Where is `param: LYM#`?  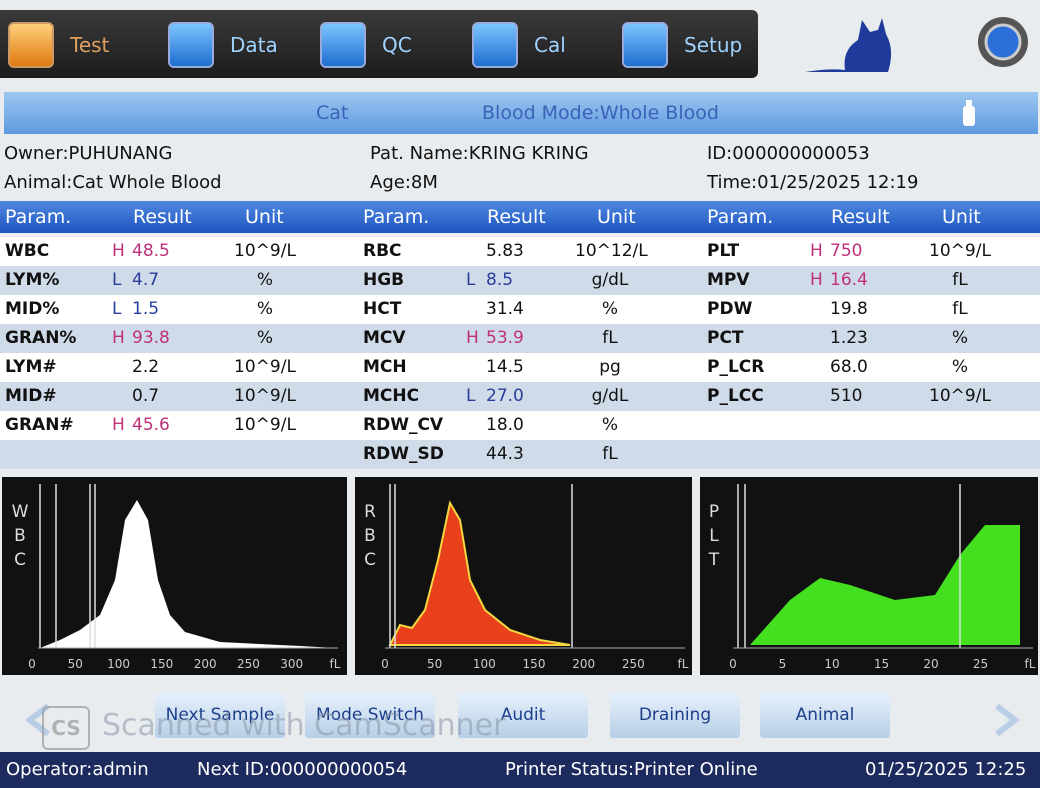 param: LYM# is located at coordinates (31, 367).